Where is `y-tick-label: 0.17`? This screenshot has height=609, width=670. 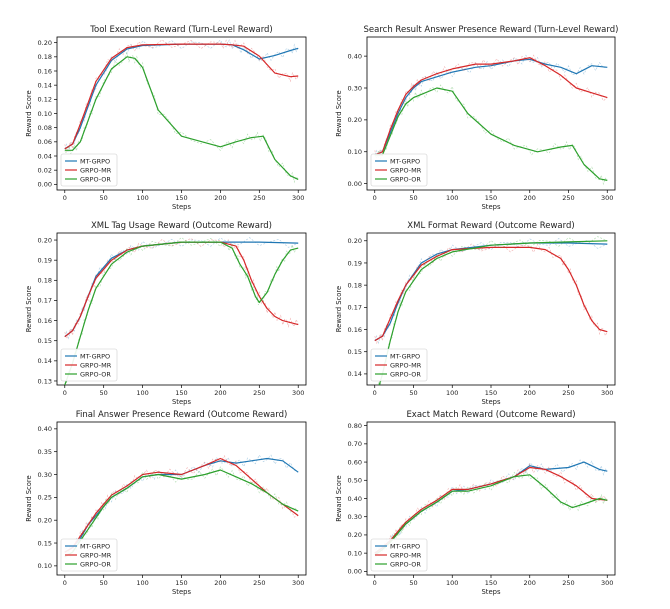 y-tick-label: 0.17 is located at coordinates (355, 308).